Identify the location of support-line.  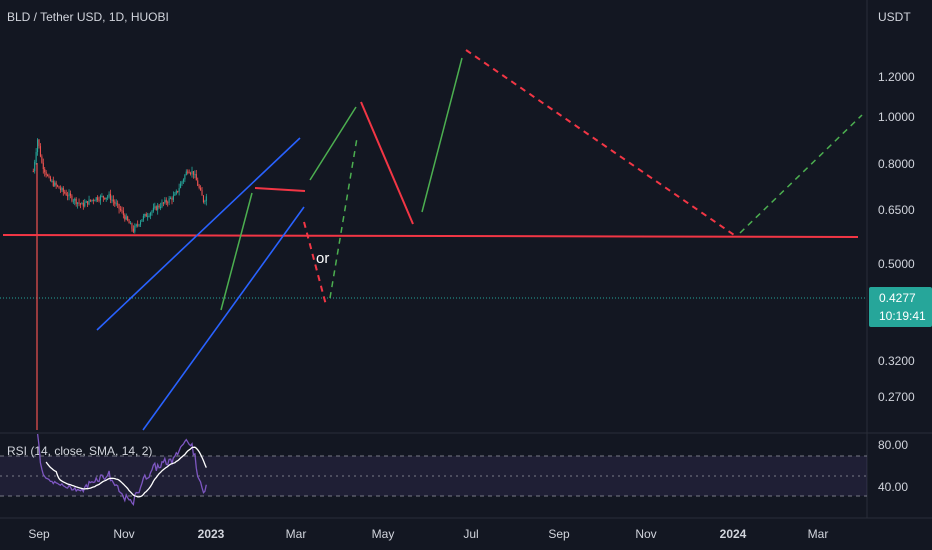
(430, 236).